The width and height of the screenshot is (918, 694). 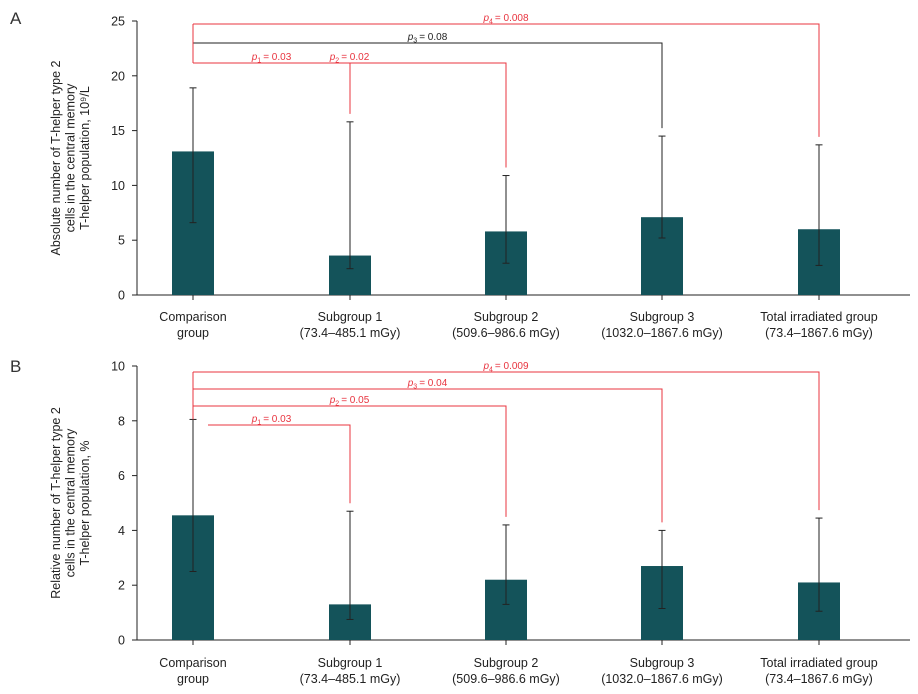 I want to click on p-value-label: p2 = 0.05, so click(x=349, y=401).